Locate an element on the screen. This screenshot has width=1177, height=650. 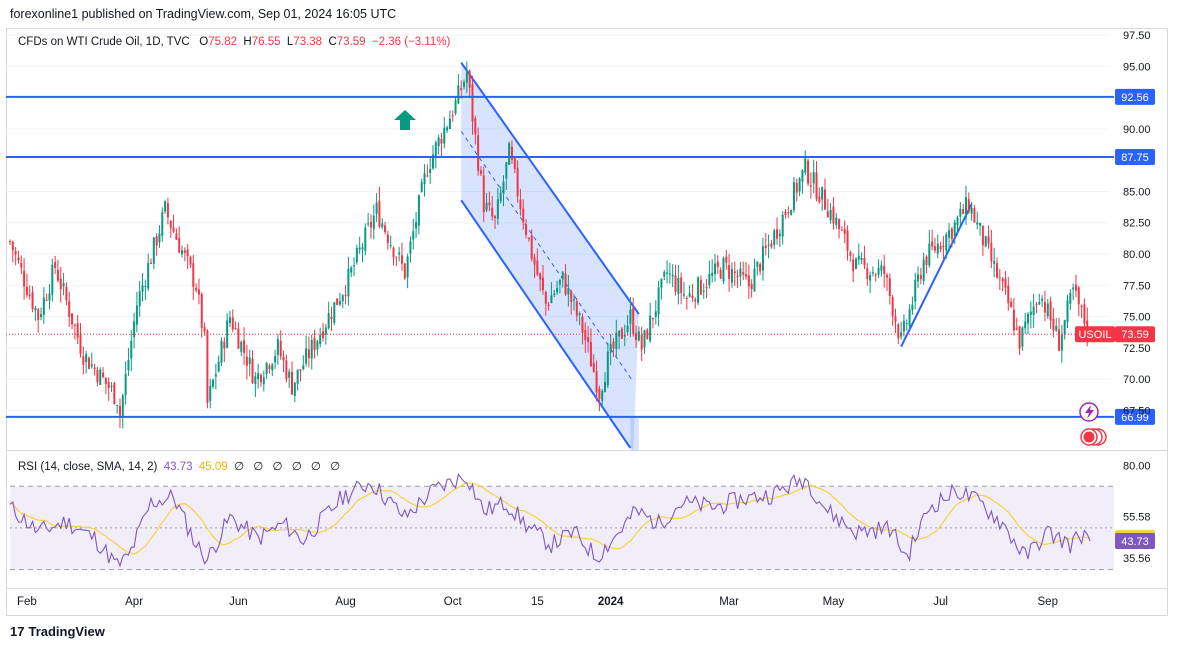
up-arrow-icon is located at coordinates (405, 120).